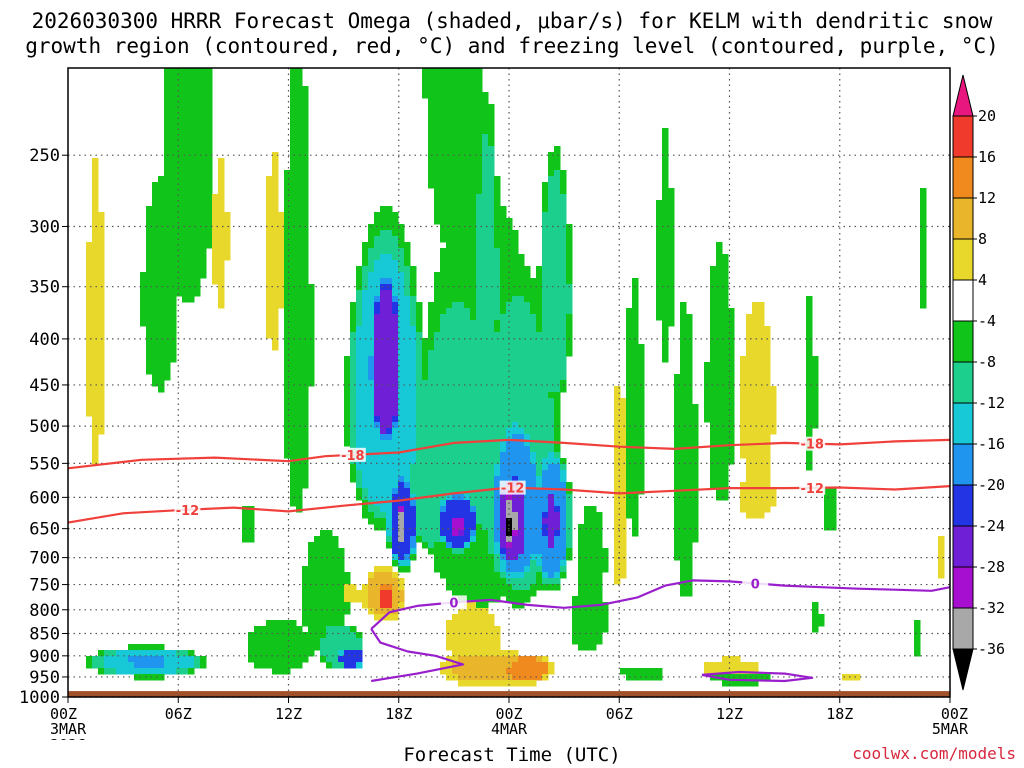 This screenshot has width=1024, height=768. Describe the element at coordinates (44, 340) in the screenshot. I see `y-tick-label: 400` at that location.